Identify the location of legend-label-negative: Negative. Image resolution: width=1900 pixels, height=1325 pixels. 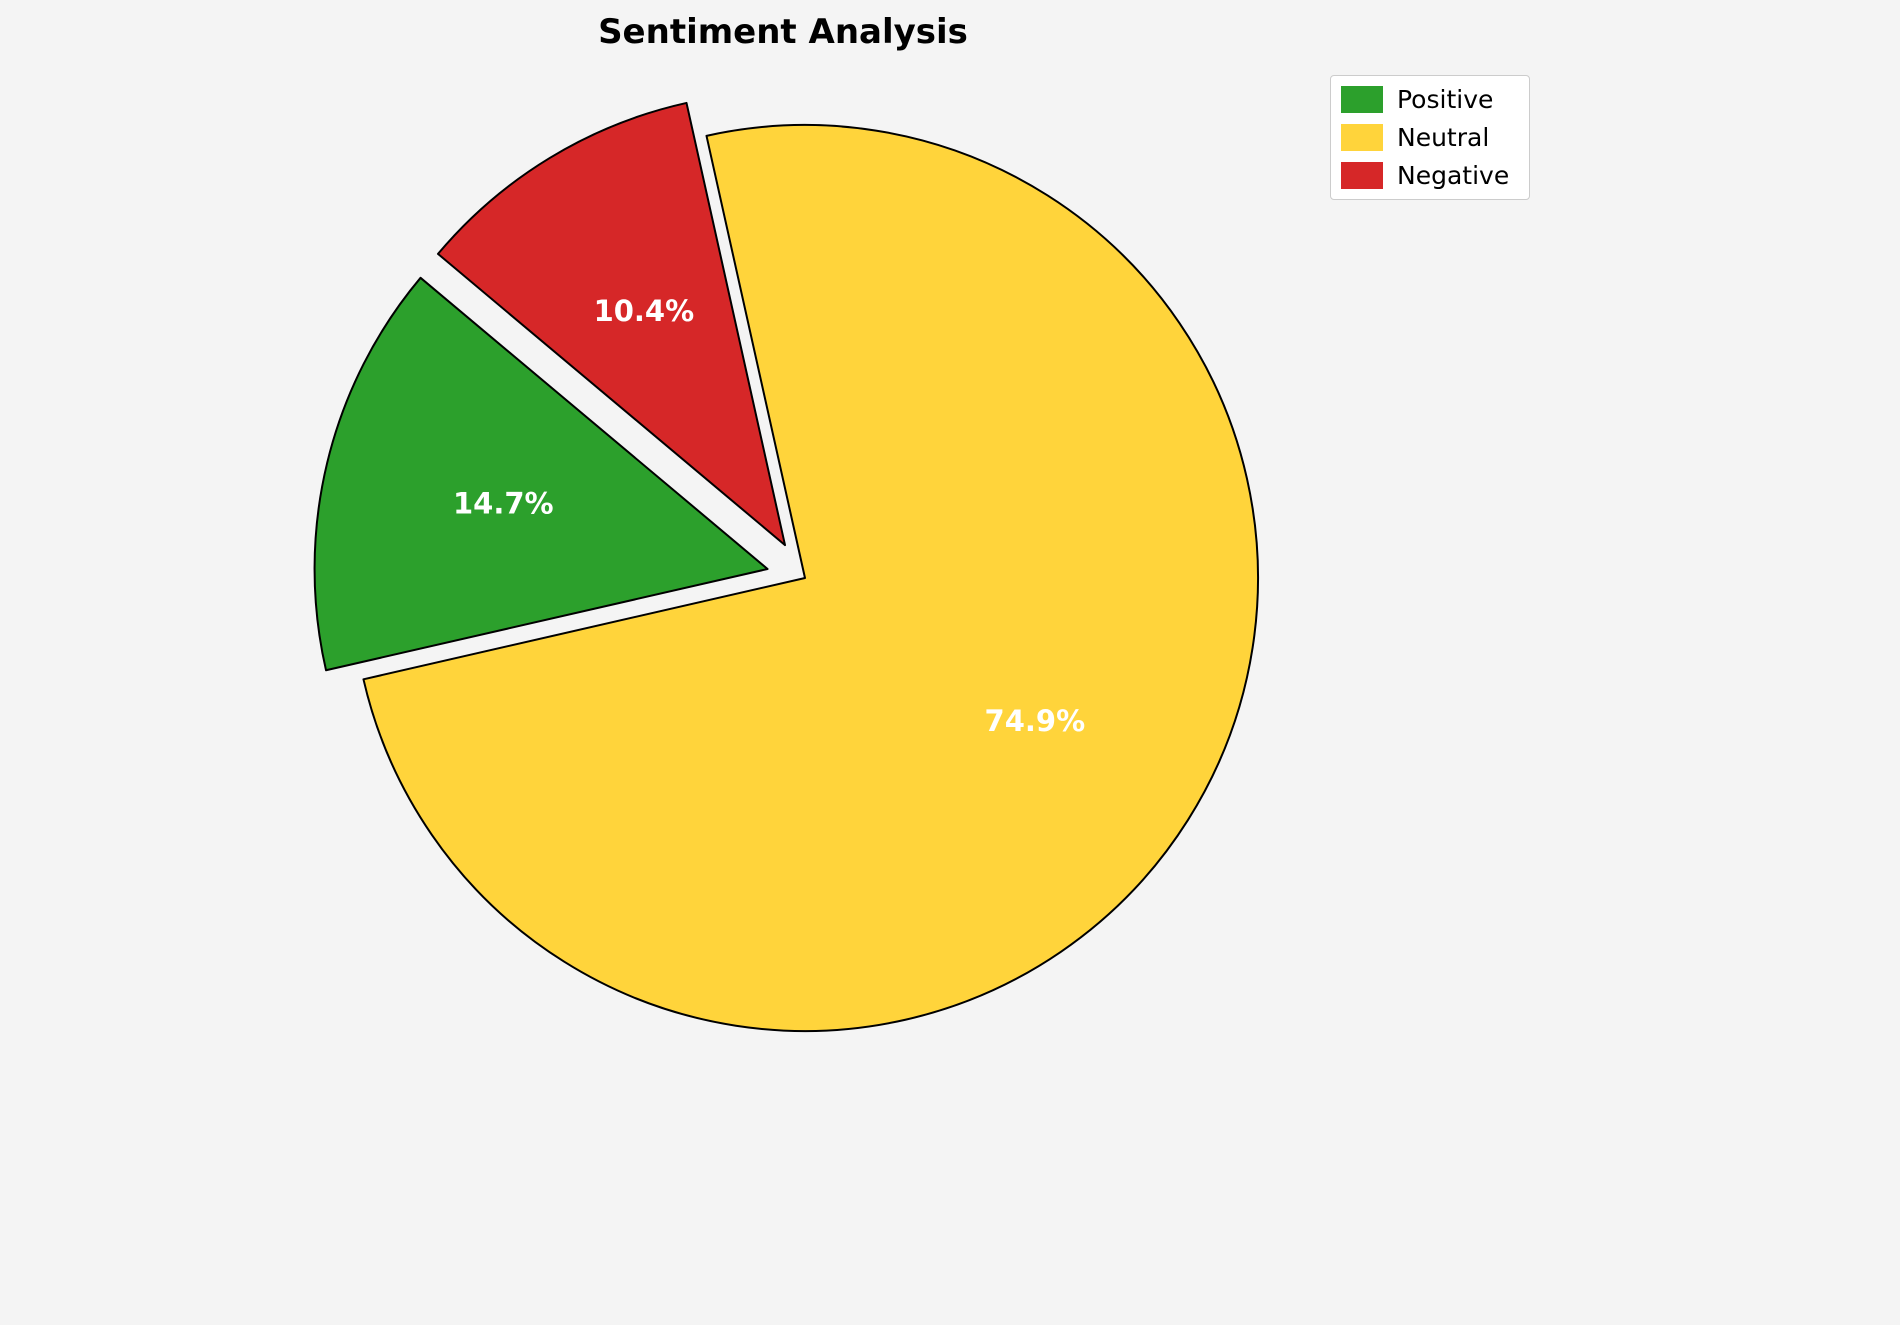
(1453, 175).